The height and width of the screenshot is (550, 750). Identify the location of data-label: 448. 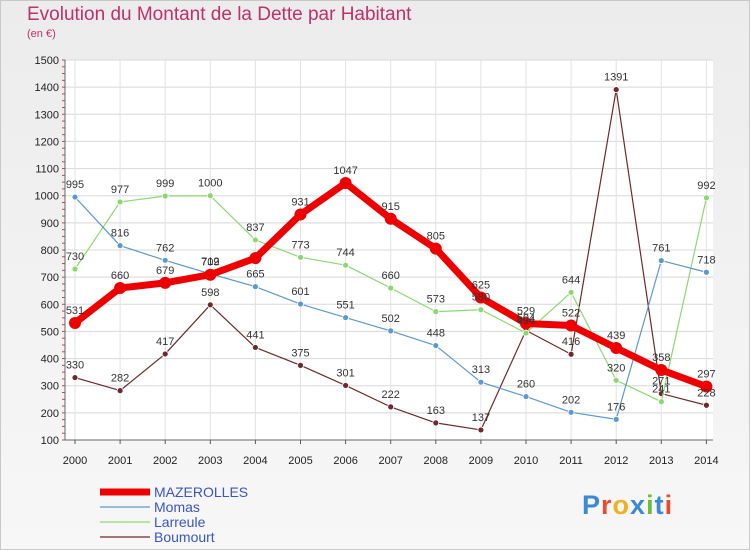
(436, 334).